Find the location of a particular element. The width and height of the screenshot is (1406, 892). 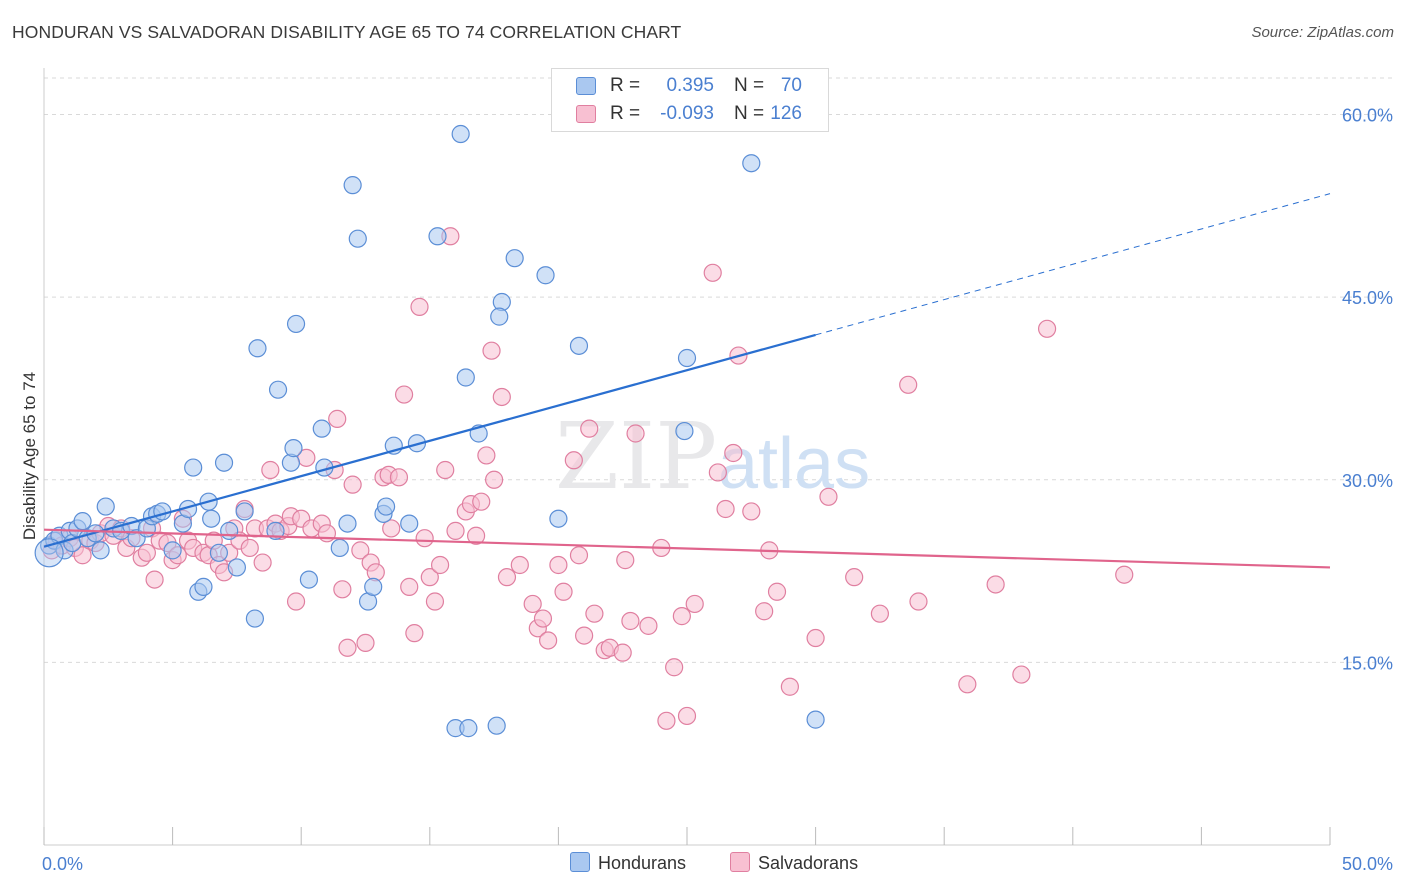

legend-swatch-hondurans is located at coordinates (586, 86).